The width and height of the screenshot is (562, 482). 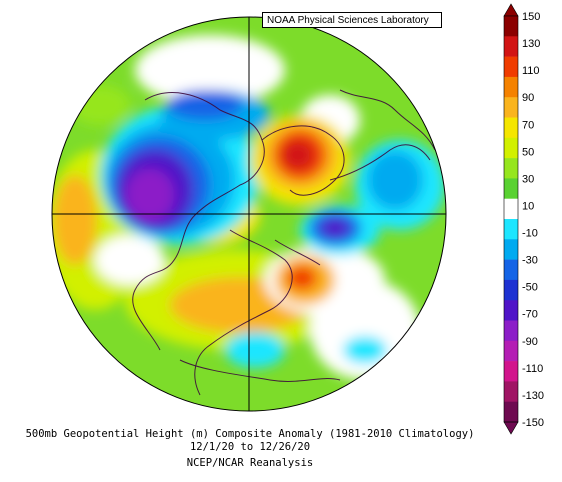 I want to click on colorbar-tick-label: -70, so click(x=530, y=315).